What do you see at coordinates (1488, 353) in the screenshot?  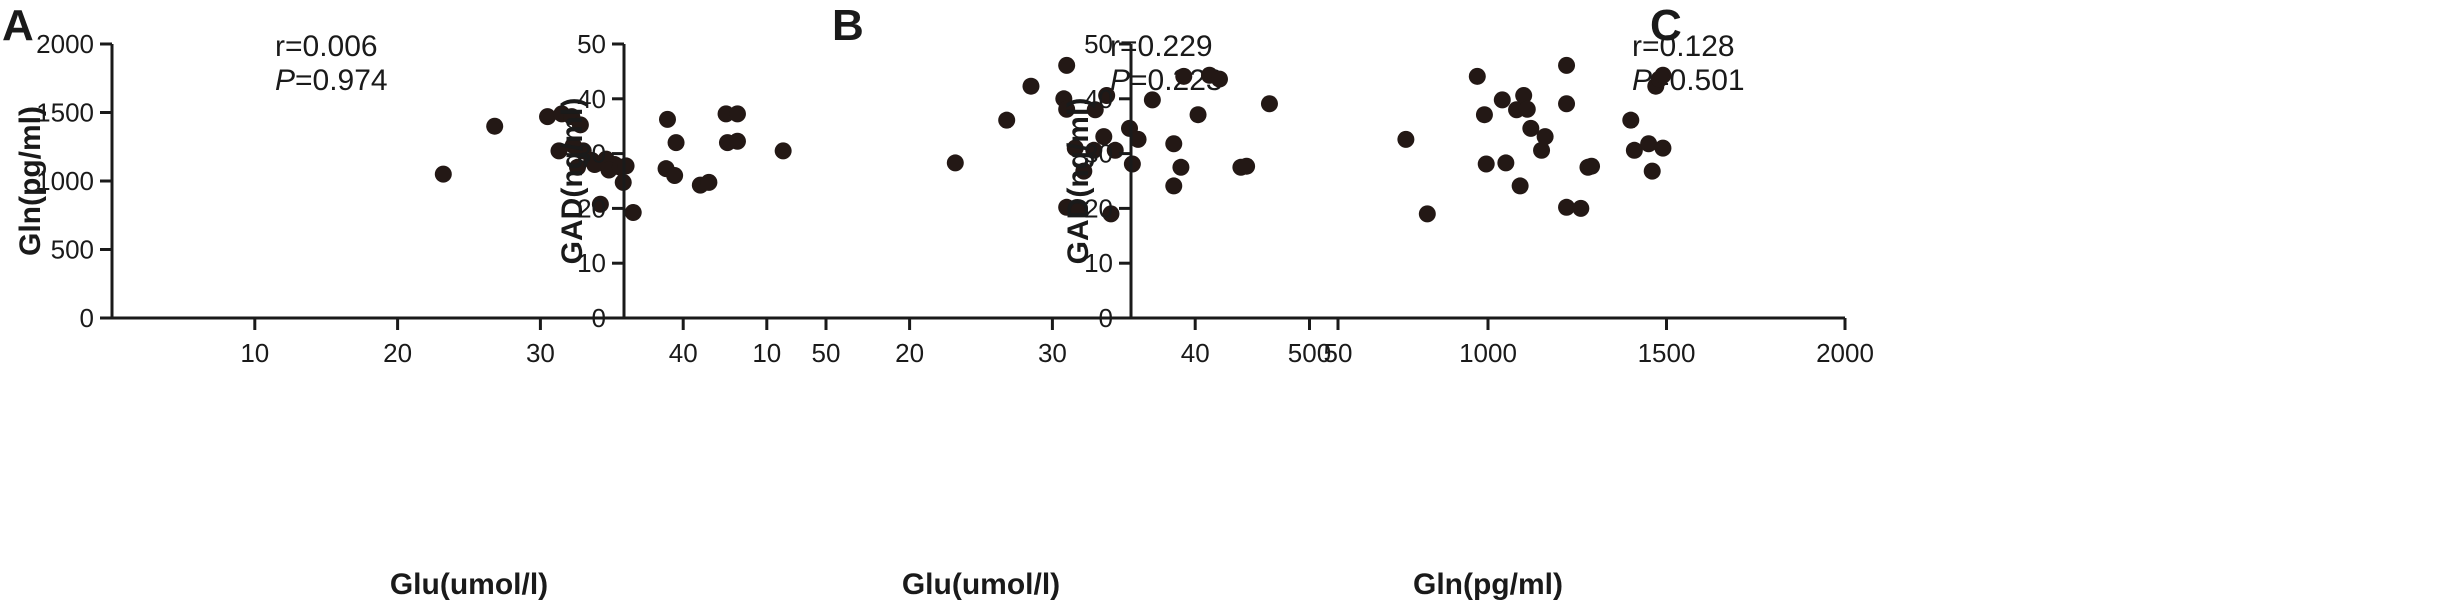 I see `x-tick-label: 1000` at bounding box center [1488, 353].